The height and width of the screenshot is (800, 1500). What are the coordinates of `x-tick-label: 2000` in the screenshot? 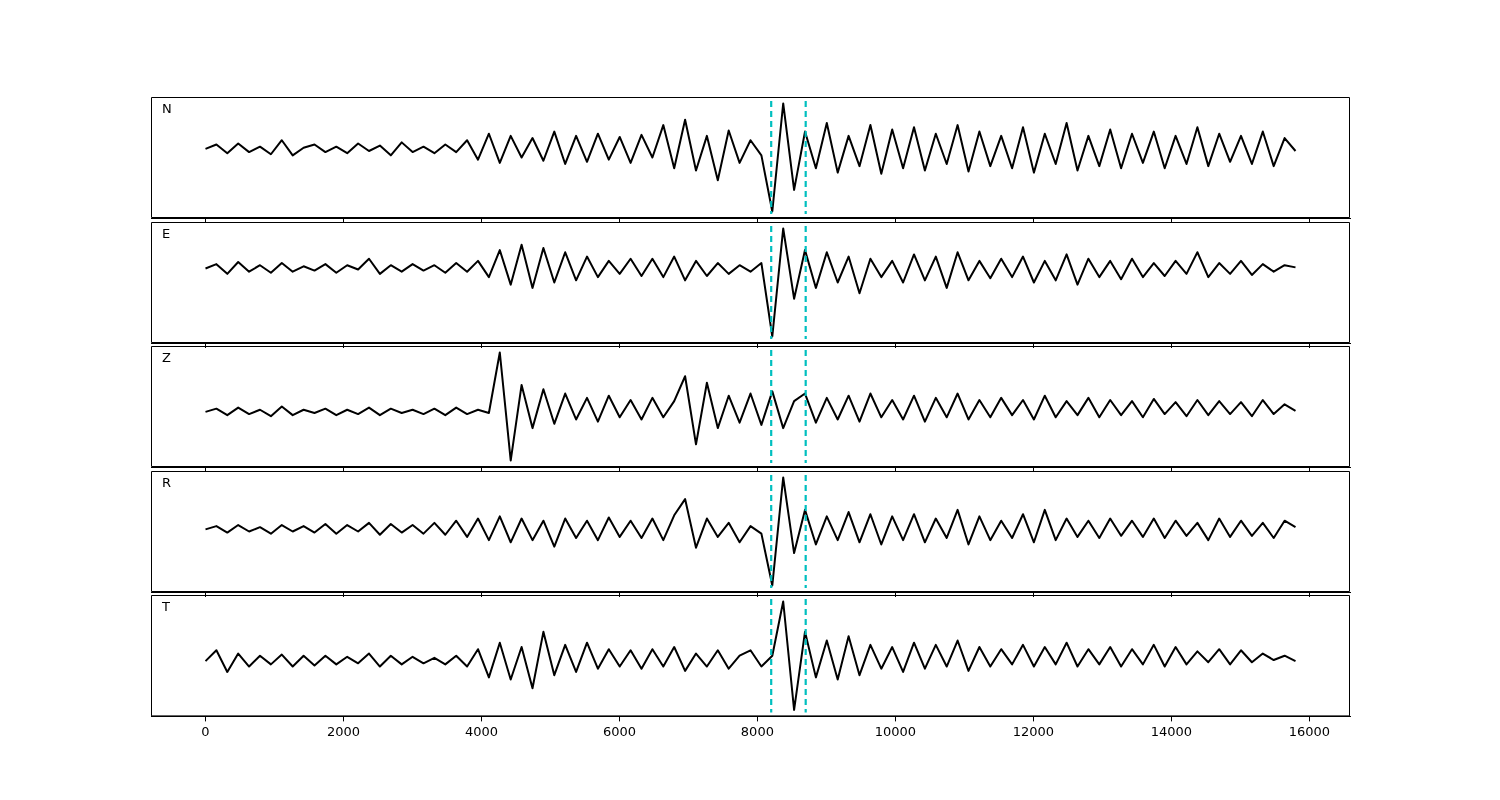 It's located at (343, 731).